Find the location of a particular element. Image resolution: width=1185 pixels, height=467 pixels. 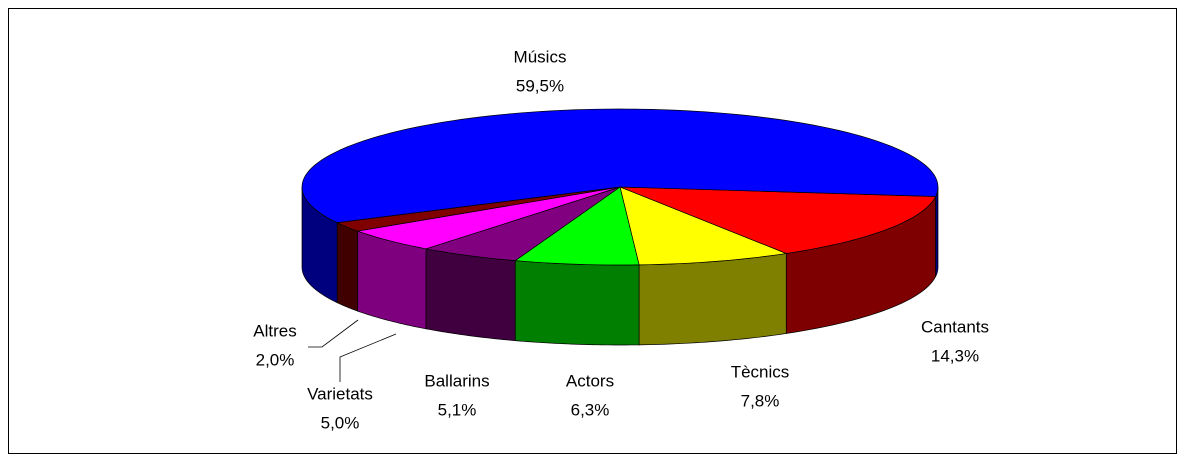

slice-value-label: 6,3% is located at coordinates (590, 409).